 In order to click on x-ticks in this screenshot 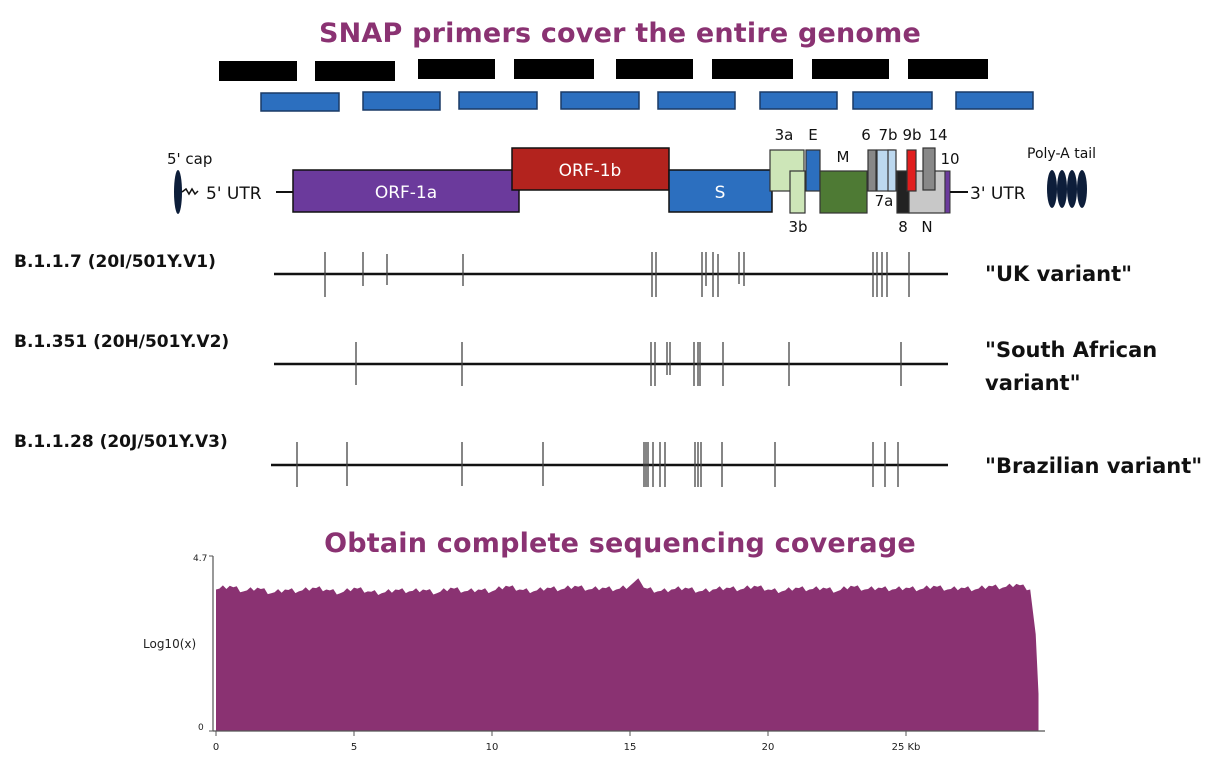, I will do `click(561, 733)`.